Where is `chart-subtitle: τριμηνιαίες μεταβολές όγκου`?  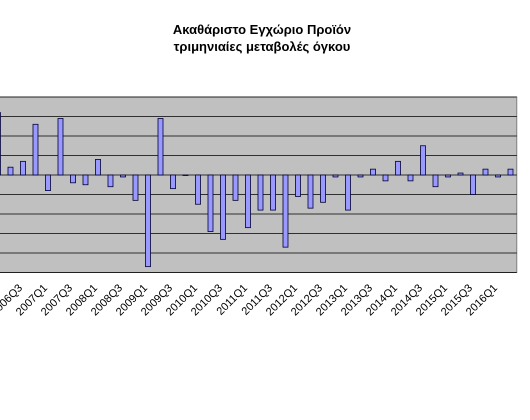 chart-subtitle: τριμηνιαίες μεταβολές όγκου is located at coordinates (262, 46).